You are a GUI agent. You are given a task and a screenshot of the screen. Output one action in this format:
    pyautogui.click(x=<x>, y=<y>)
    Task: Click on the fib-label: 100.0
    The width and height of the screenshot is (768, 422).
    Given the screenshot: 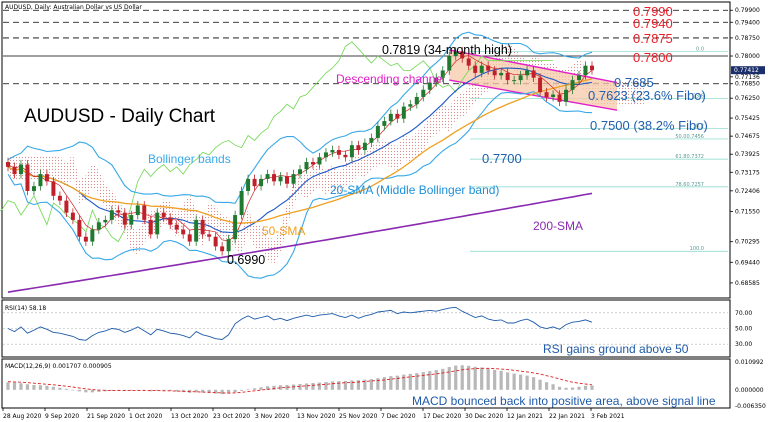 What is the action you would take?
    pyautogui.click(x=697, y=249)
    